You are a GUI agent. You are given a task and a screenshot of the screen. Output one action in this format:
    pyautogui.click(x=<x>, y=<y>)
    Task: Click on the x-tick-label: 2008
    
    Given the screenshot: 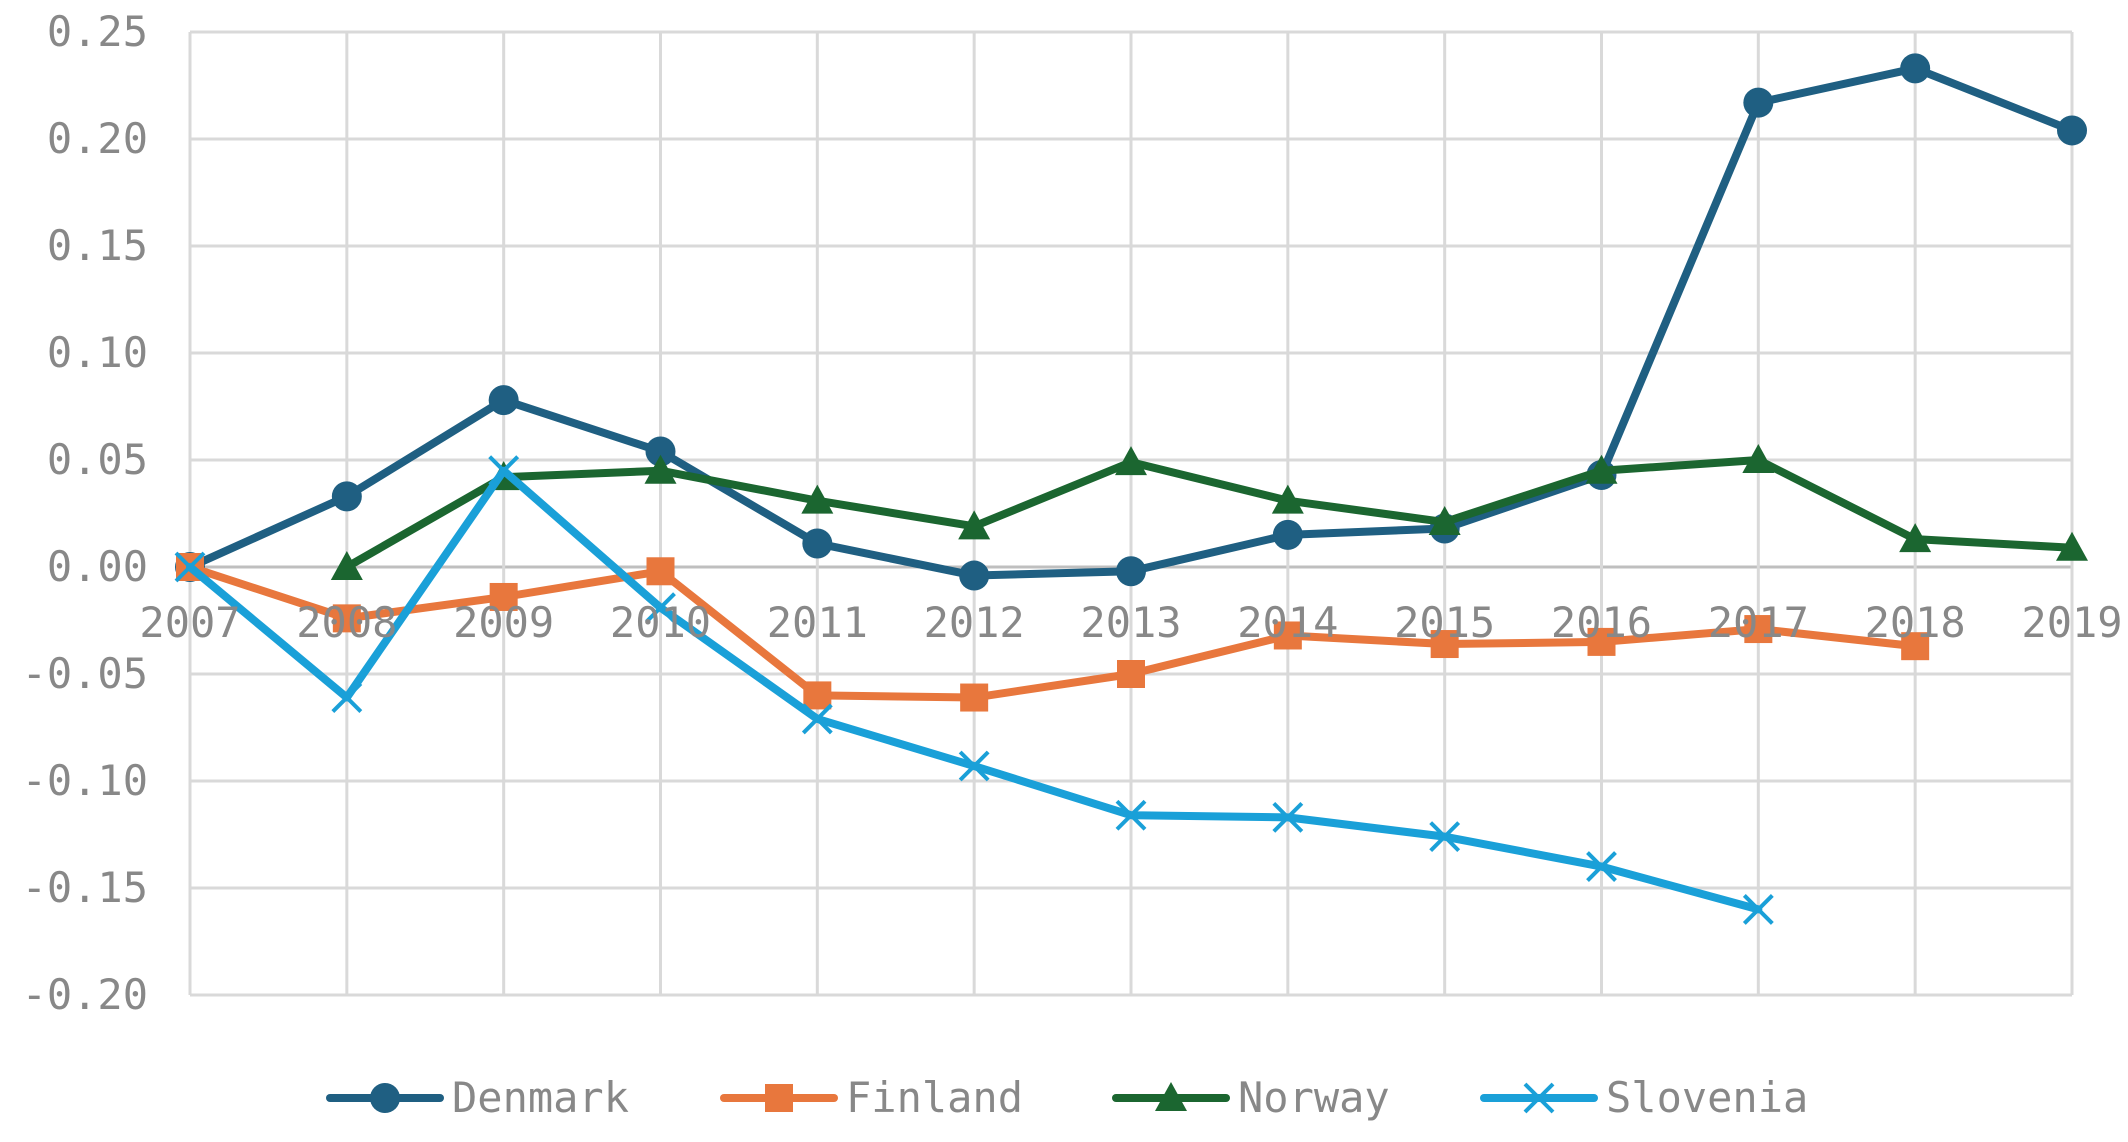 What is the action you would take?
    pyautogui.click(x=346, y=622)
    